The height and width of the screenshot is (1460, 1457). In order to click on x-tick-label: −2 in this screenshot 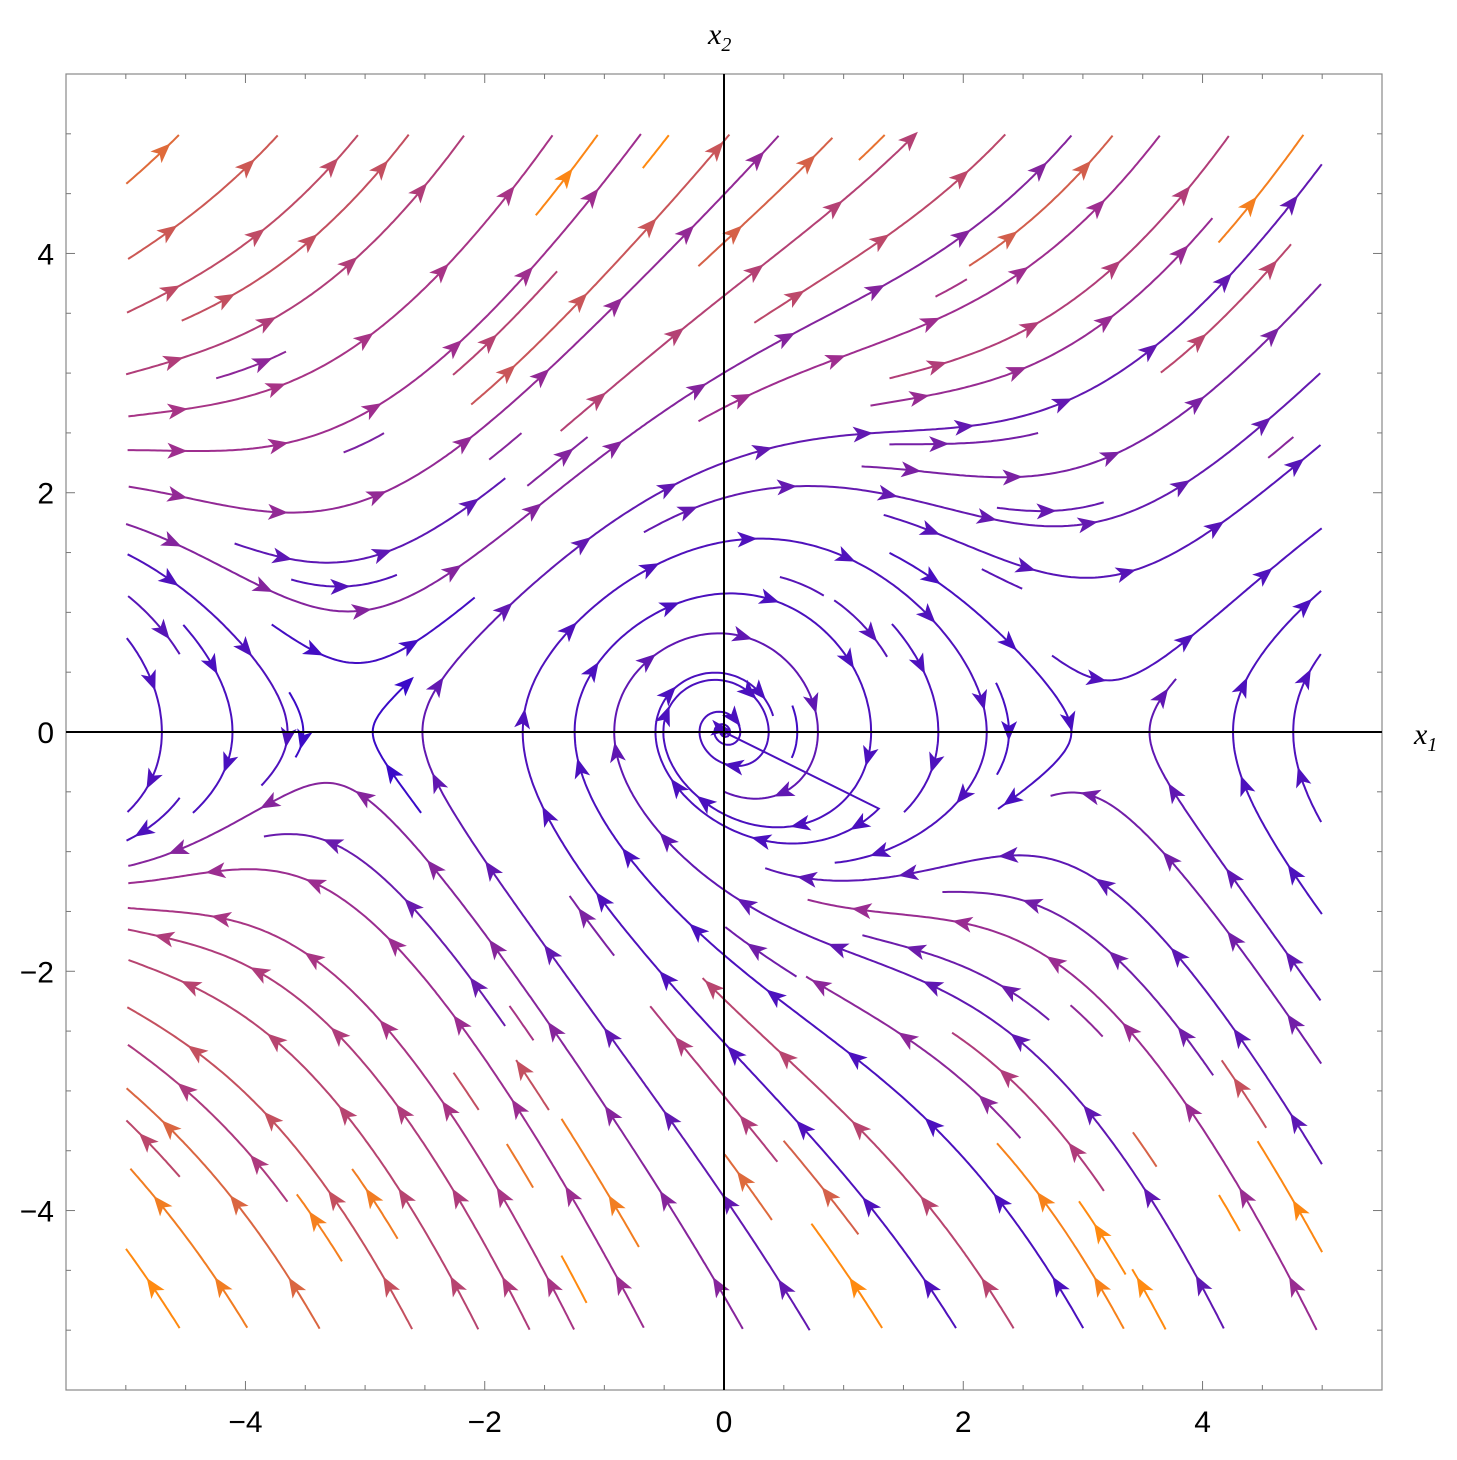, I will do `click(485, 1422)`.